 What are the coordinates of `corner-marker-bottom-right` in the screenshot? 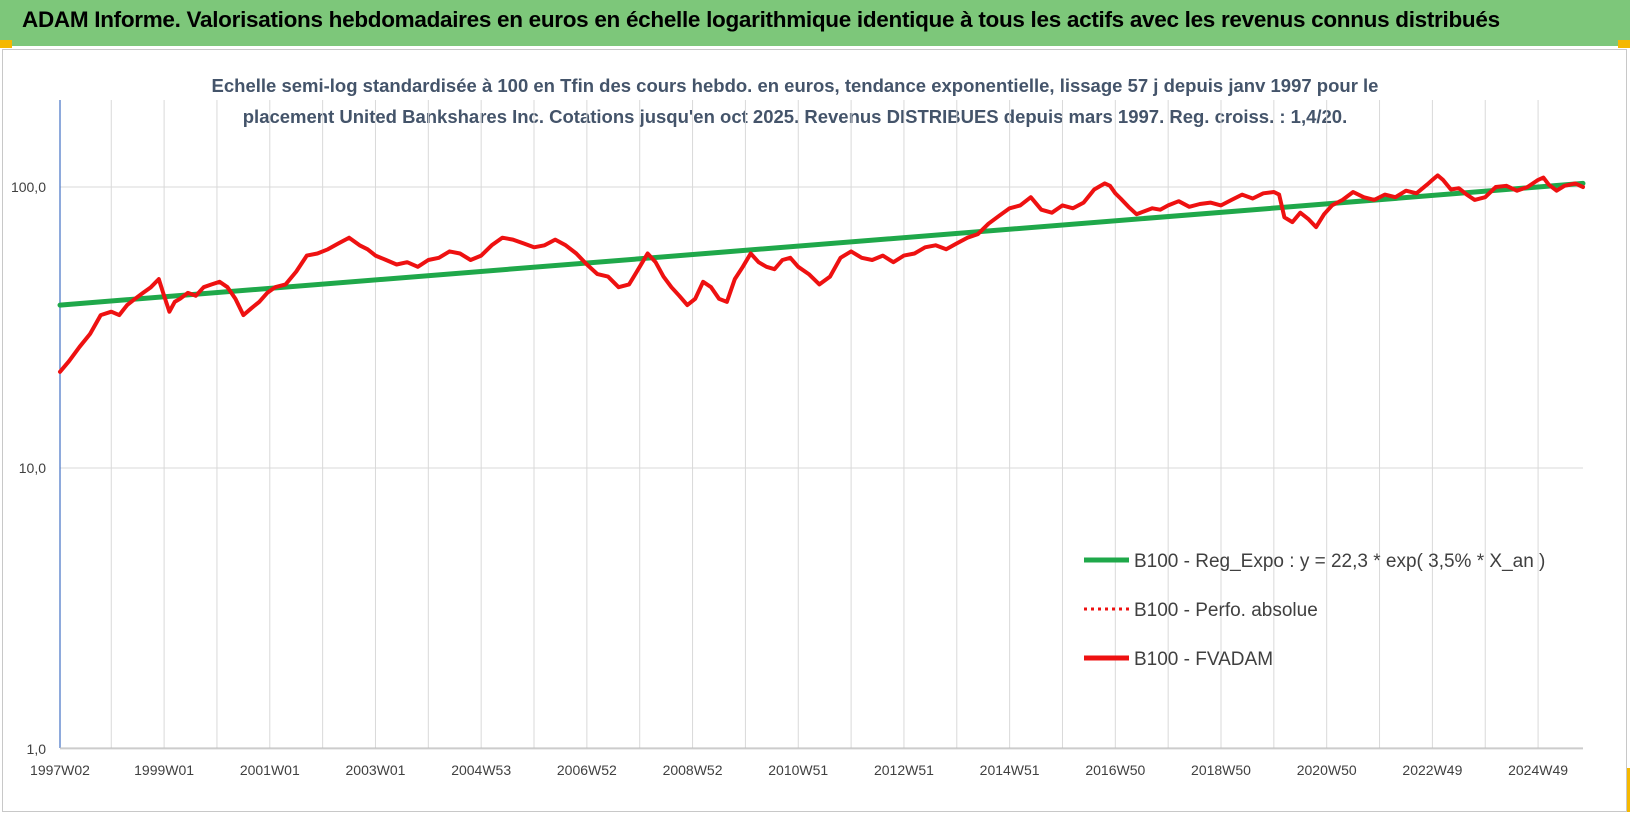 It's located at (1627, 790).